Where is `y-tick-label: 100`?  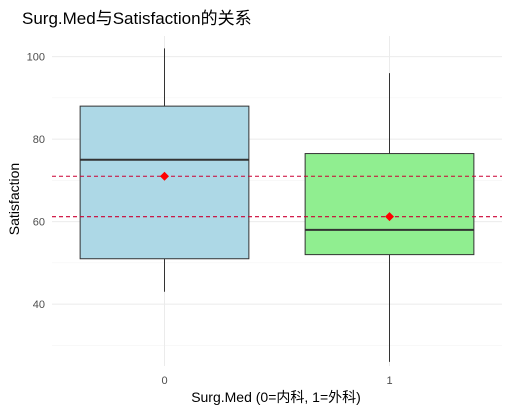
y-tick-label: 100 is located at coordinates (36, 58).